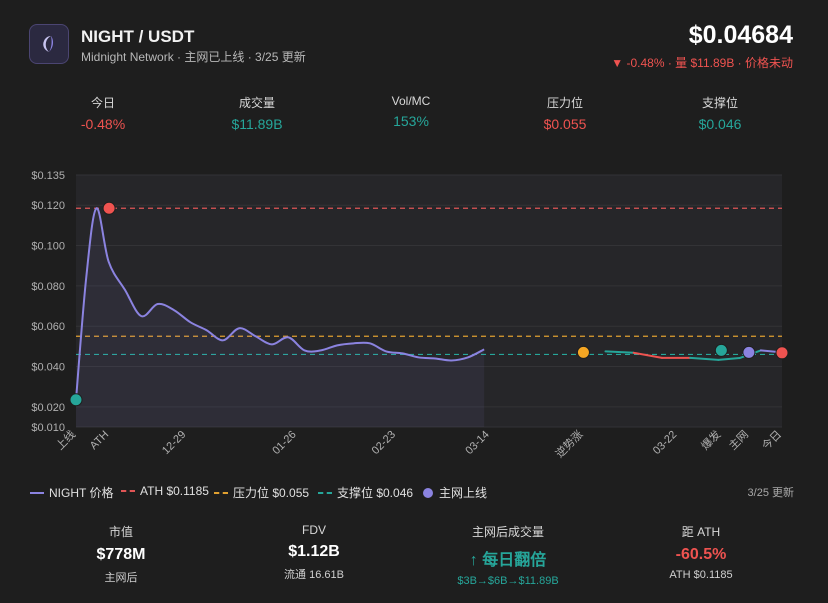 Image resolution: width=828 pixels, height=603 pixels. I want to click on bstat-value: ↑ 每日翻倍, so click(508, 560).